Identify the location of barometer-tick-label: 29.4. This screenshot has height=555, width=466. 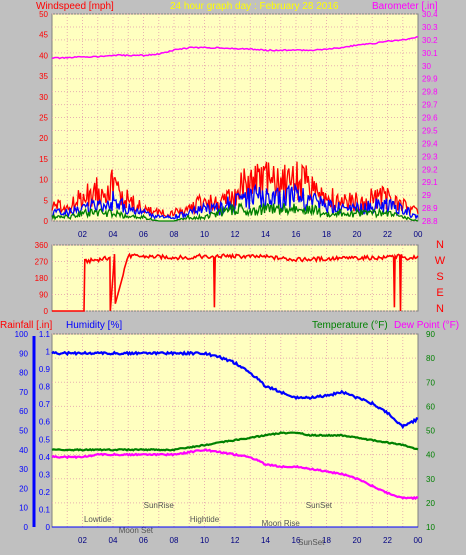
(430, 143).